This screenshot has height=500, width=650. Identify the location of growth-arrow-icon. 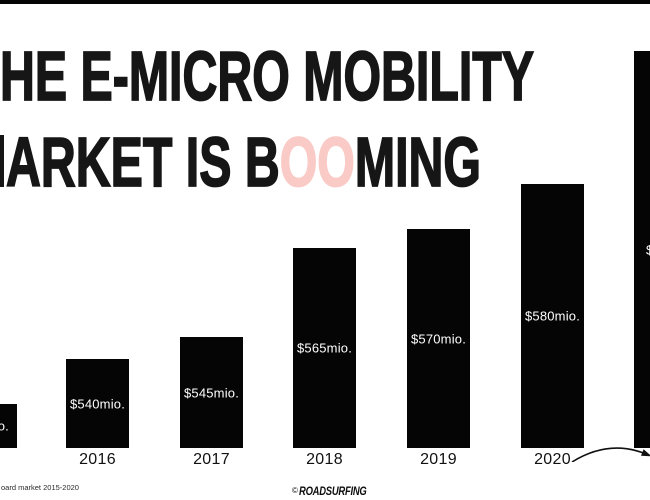
(610, 454).